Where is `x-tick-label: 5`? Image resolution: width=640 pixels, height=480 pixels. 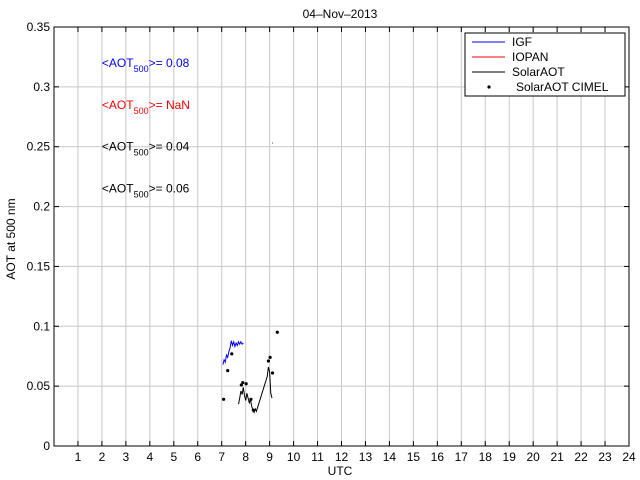 x-tick-label: 5 is located at coordinates (173, 457).